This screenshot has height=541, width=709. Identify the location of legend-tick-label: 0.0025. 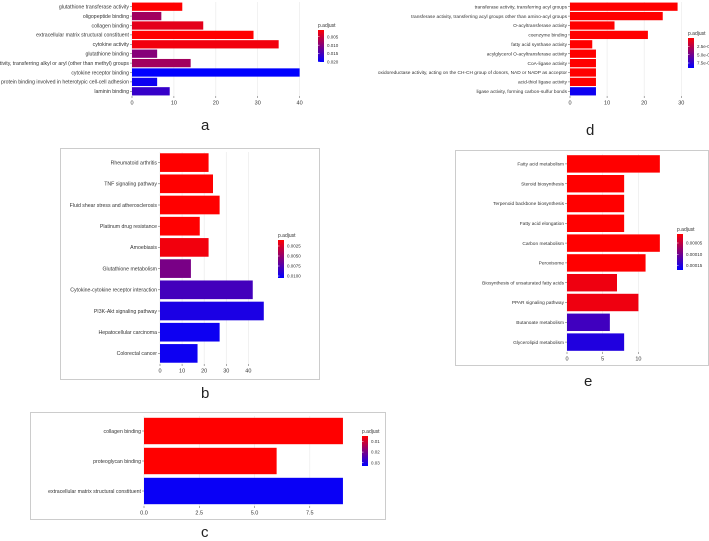
(294, 246).